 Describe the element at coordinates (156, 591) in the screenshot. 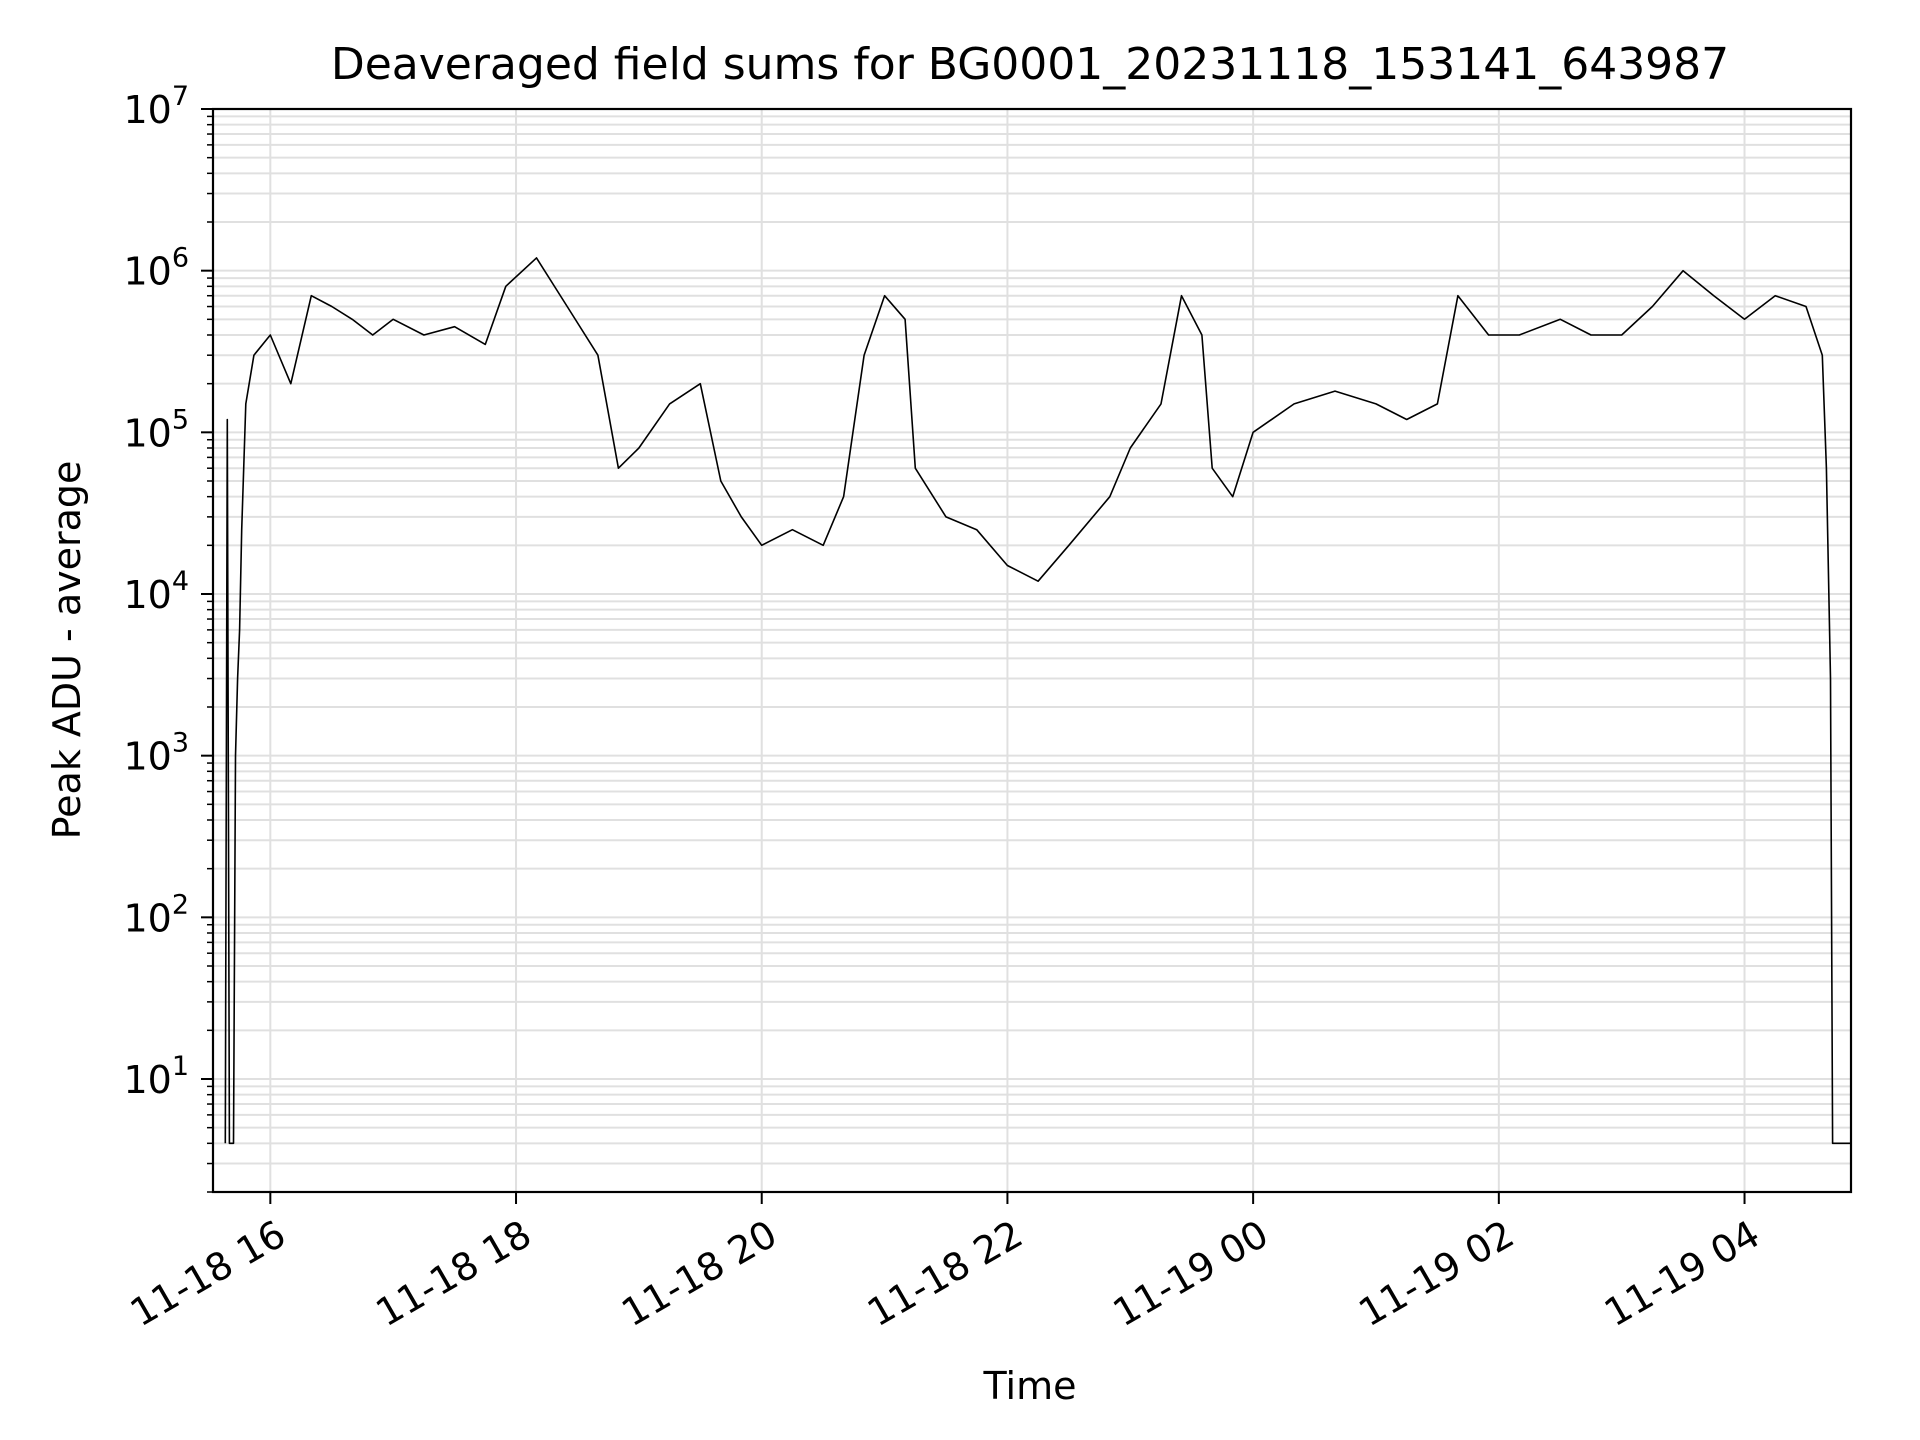

I see `y-tick-label: 10⁴` at that location.